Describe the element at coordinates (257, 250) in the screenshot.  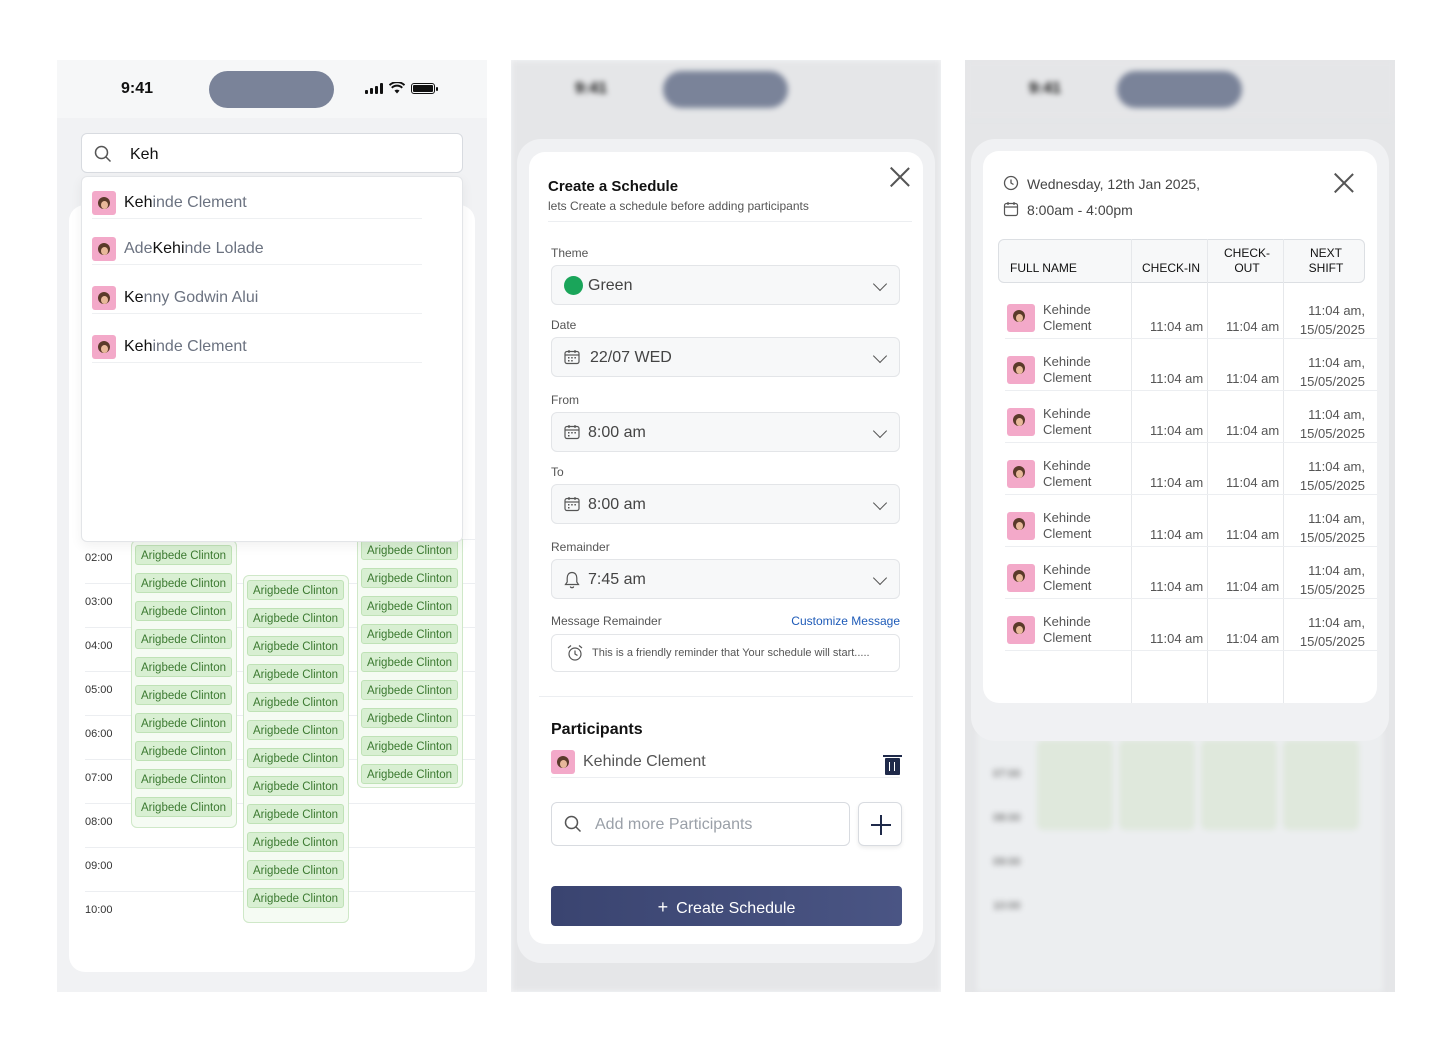
I see `search-result-item: AdeKehinde Lolade` at that location.